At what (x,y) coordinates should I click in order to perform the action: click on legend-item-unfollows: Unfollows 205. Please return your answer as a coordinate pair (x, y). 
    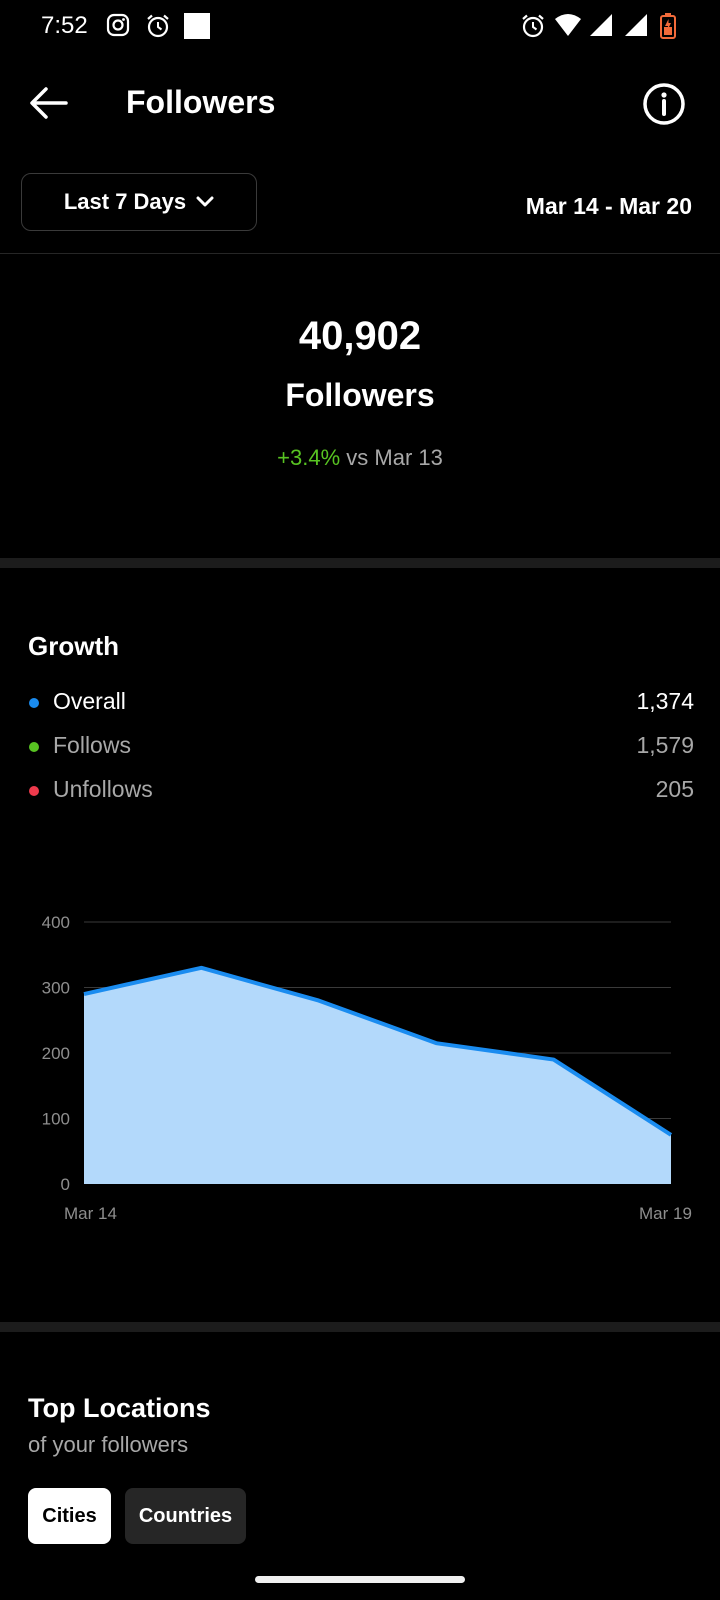
    Looking at the image, I should click on (361, 791).